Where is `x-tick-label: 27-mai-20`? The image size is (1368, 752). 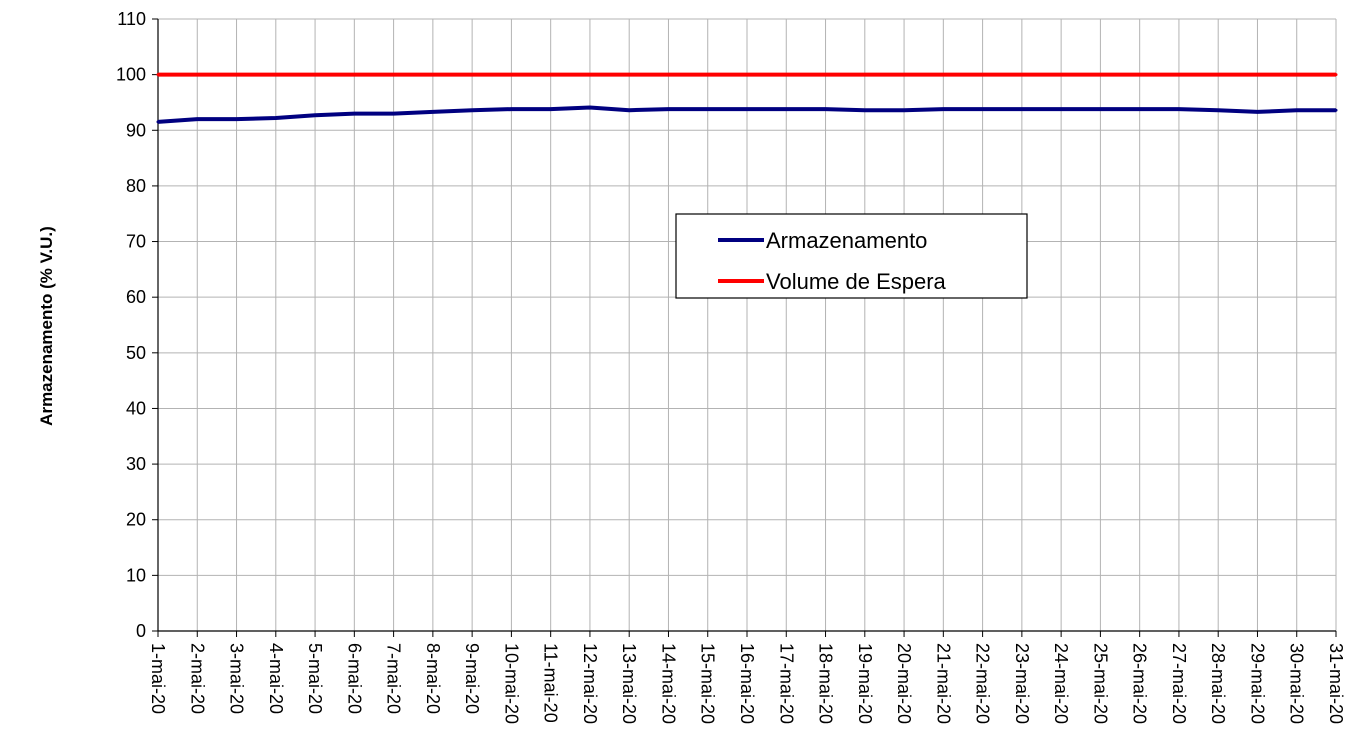
x-tick-label: 27-mai-20 is located at coordinates (1179, 683).